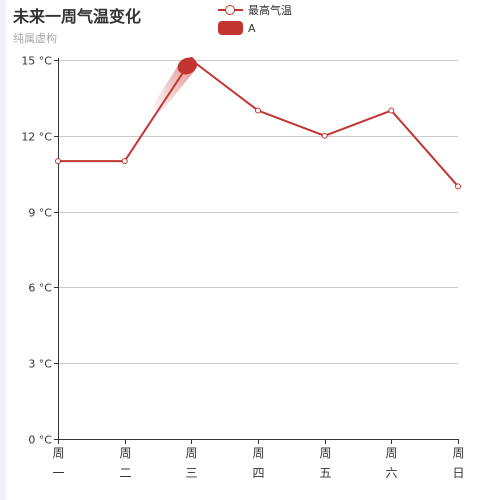 This screenshot has width=500, height=500. What do you see at coordinates (3, 250) in the screenshot?
I see `left-edge-strip` at bounding box center [3, 250].